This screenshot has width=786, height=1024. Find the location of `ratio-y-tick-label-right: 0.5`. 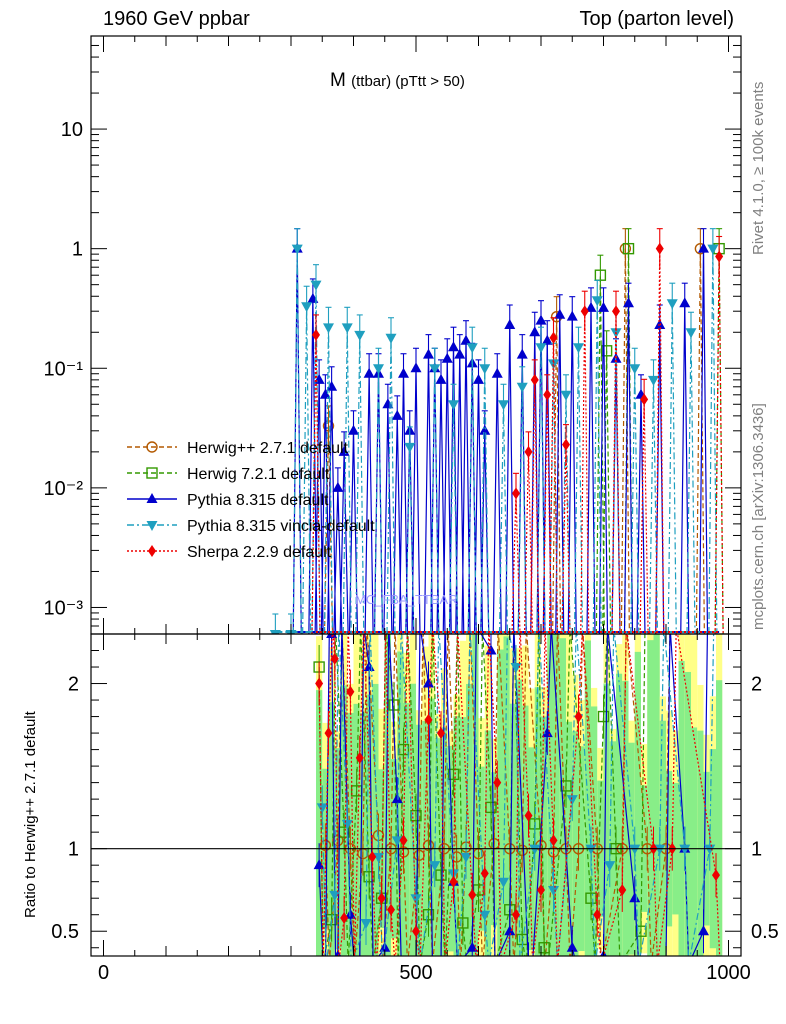

ratio-y-tick-label-right: 0.5 is located at coordinates (765, 932).